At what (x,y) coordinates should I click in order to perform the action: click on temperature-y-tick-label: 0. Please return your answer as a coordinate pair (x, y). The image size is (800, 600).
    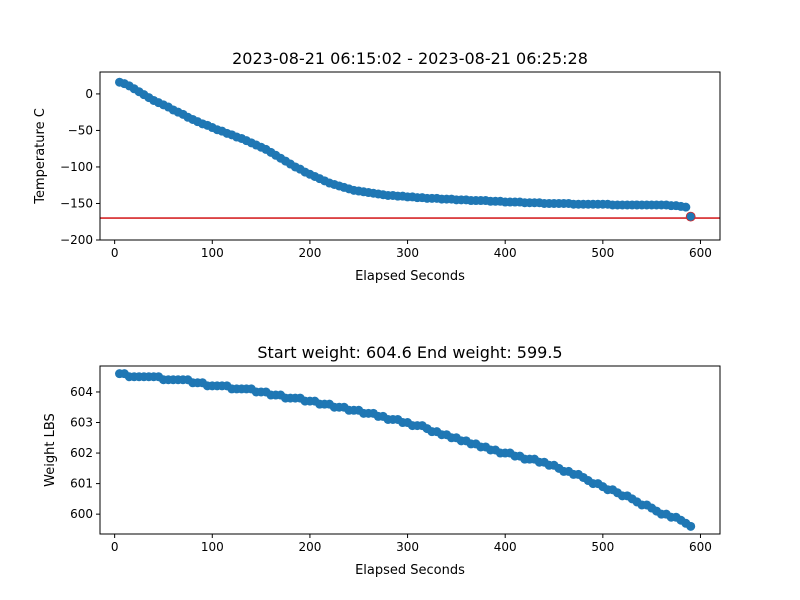
    Looking at the image, I should click on (89, 94).